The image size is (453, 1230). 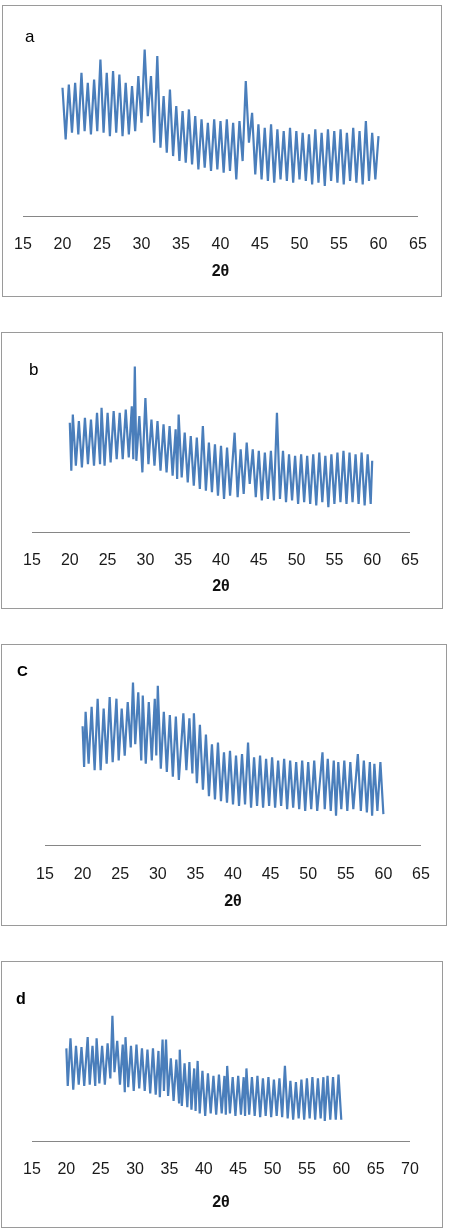 I want to click on text: d, so click(x=21, y=998).